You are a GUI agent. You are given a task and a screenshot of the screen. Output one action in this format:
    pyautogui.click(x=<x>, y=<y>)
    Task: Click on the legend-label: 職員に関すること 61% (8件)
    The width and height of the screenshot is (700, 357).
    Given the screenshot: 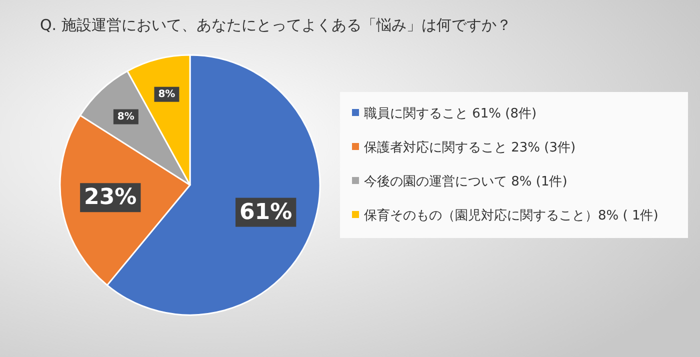 What is the action you would take?
    pyautogui.click(x=450, y=114)
    